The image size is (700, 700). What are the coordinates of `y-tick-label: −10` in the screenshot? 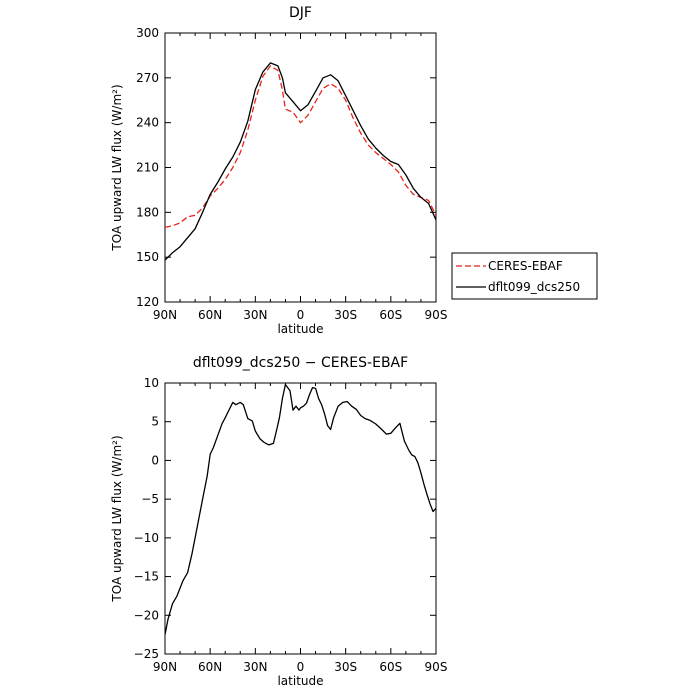 It's located at (146, 538).